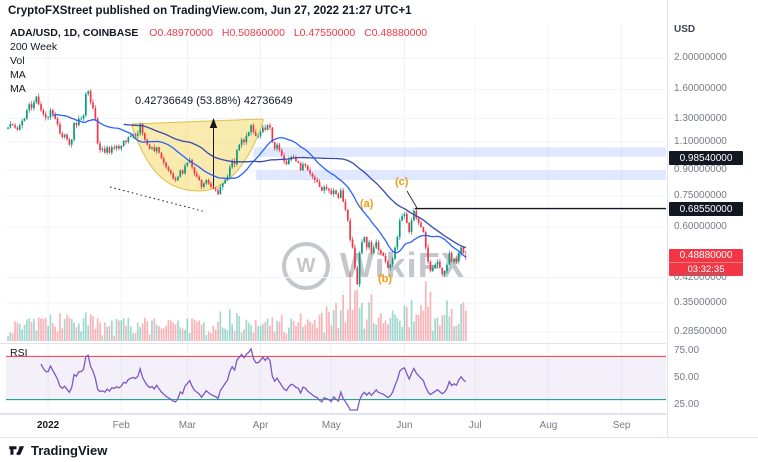 This screenshot has width=758, height=462. What do you see at coordinates (548, 425) in the screenshot?
I see `time-tick-label: Aug` at bounding box center [548, 425].